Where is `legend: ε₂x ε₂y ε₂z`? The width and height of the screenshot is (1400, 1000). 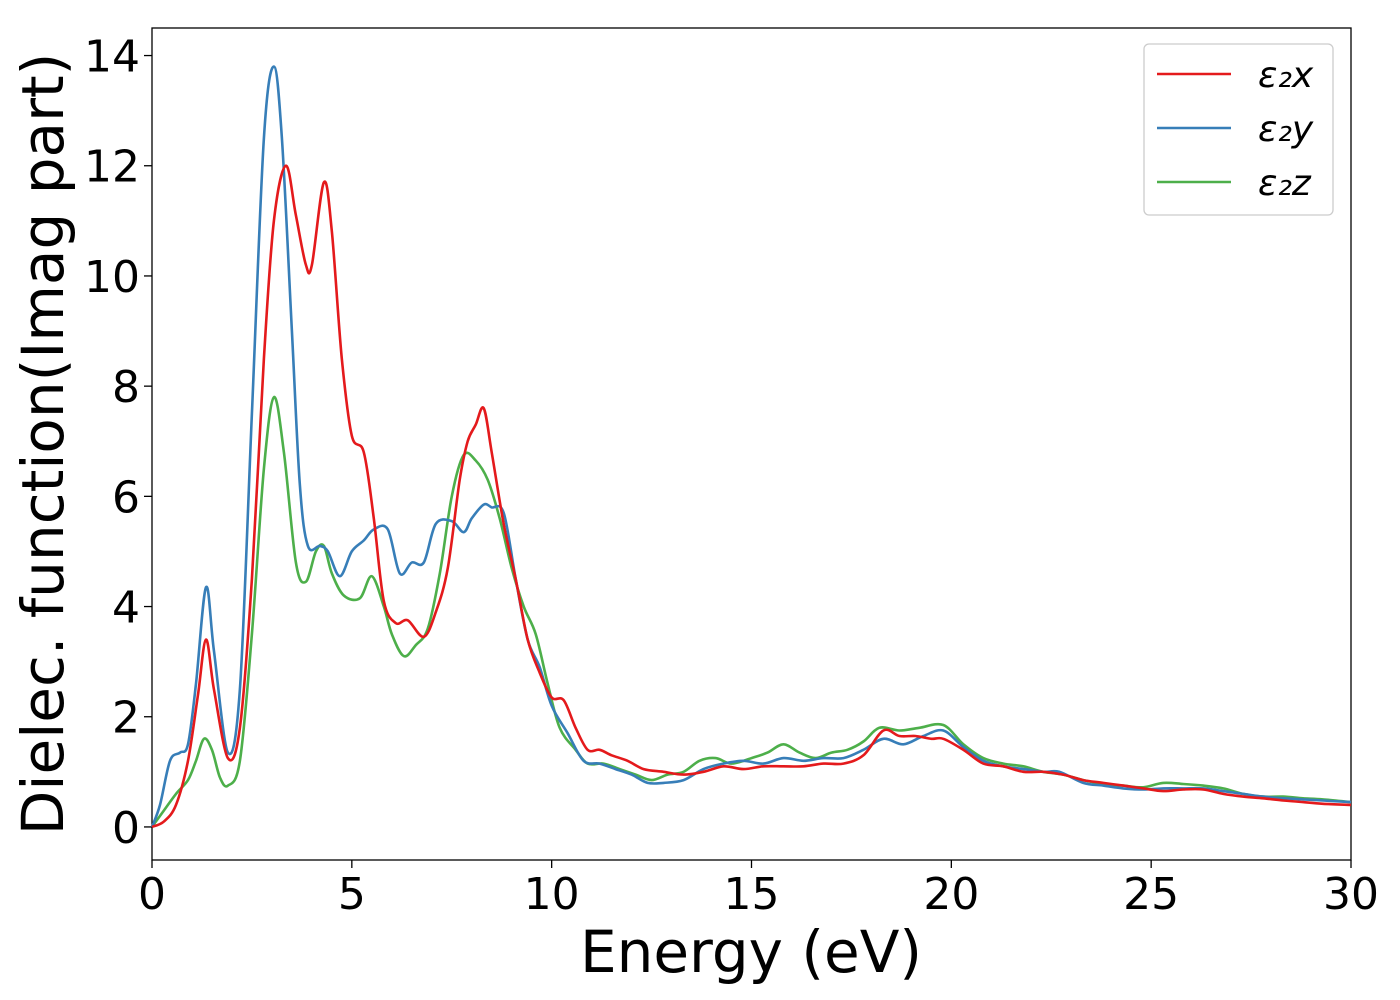
legend: ε₂x ε₂y ε₂z is located at coordinates (1238, 129).